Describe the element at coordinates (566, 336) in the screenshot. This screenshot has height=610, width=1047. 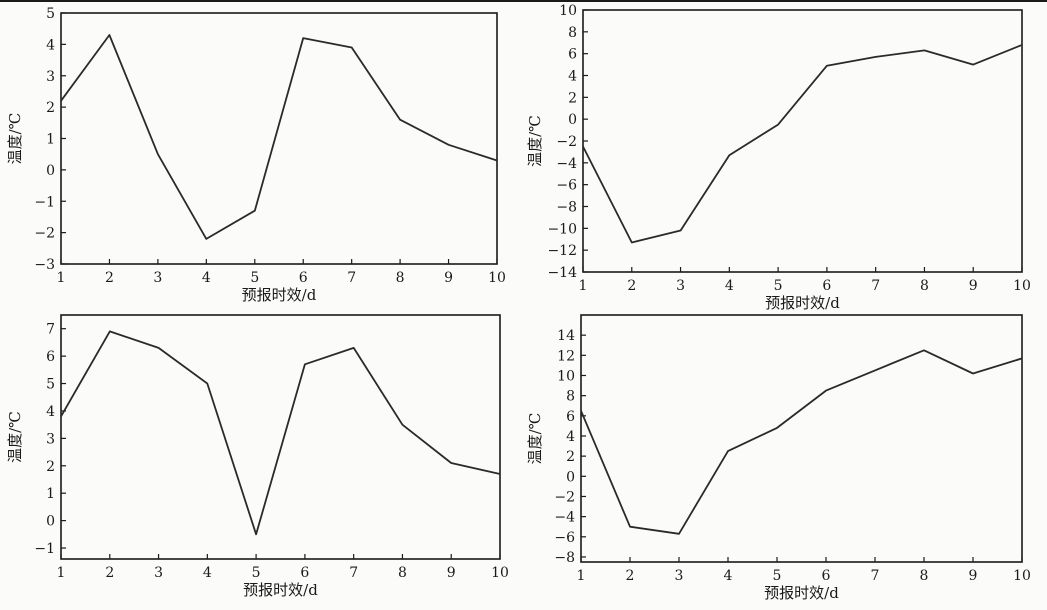
I see `y-tick-label: 14` at that location.